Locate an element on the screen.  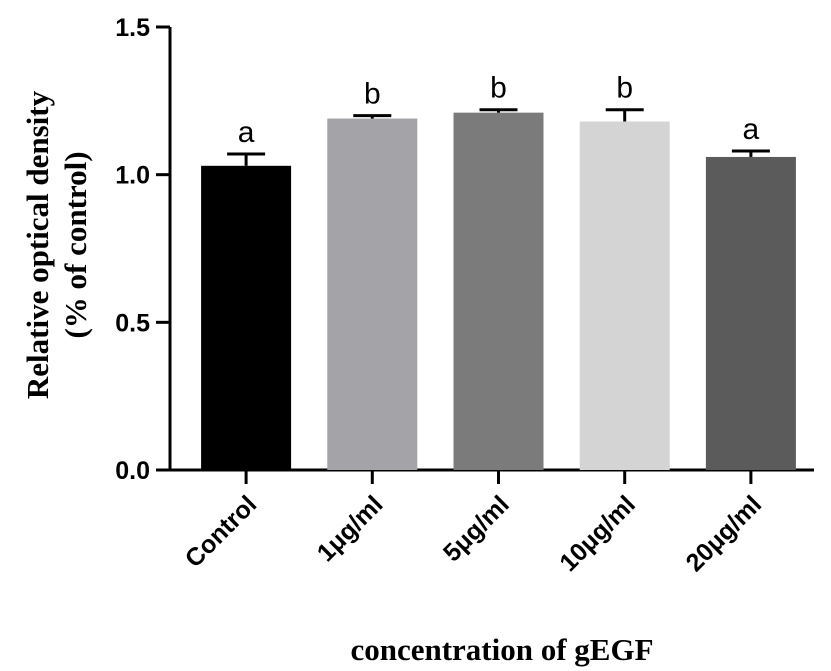
x-tick-label: 10μg/ml is located at coordinates (597, 533).